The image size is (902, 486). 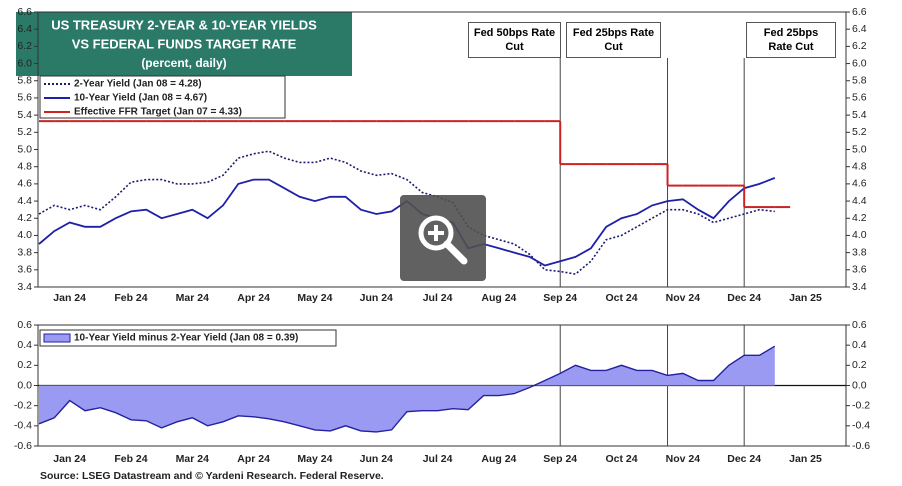 What do you see at coordinates (859, 218) in the screenshot?
I see `y2-tick-label: 4.2` at bounding box center [859, 218].